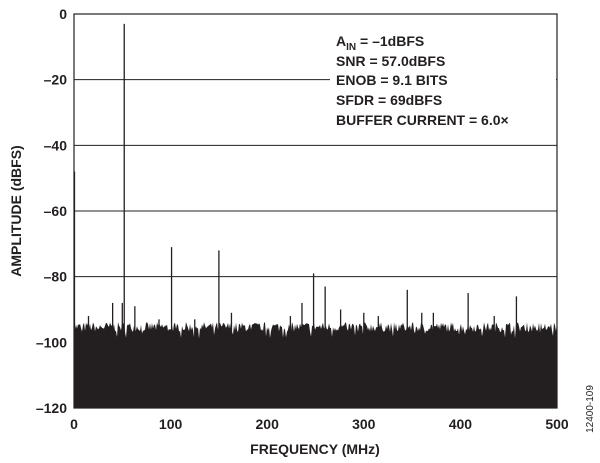 This screenshot has height=463, width=600. I want to click on y-tick-label: –120, so click(51, 408).